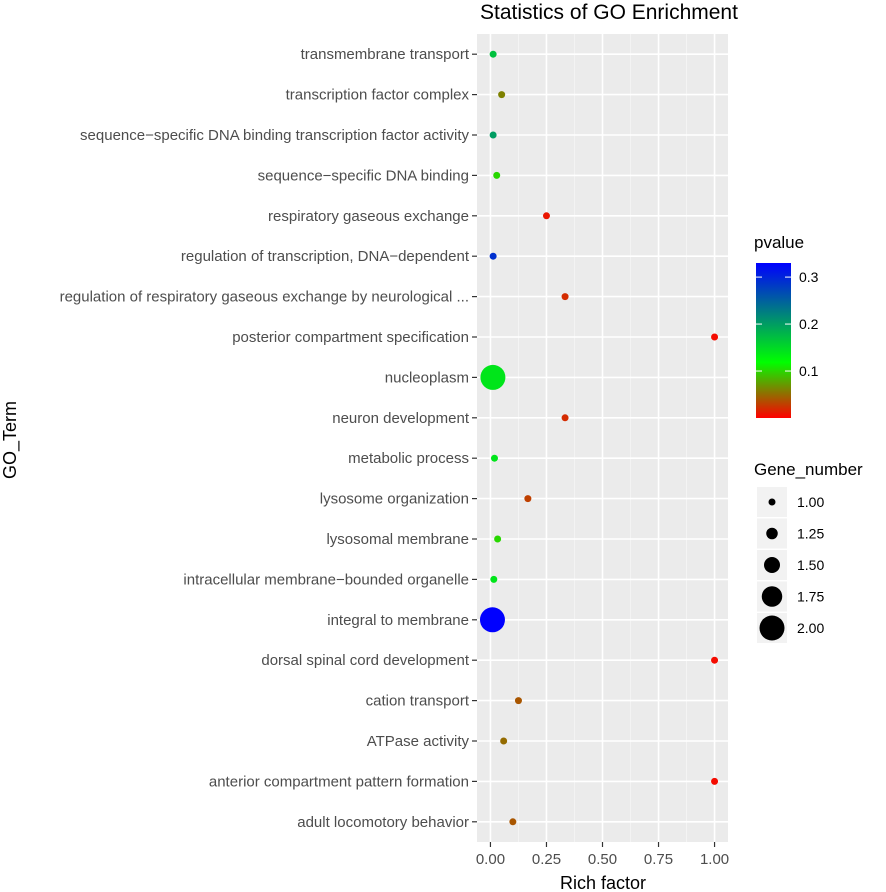 The height and width of the screenshot is (892, 886). I want to click on y-tick-label: anterior compartment pattern formation, so click(339, 781).